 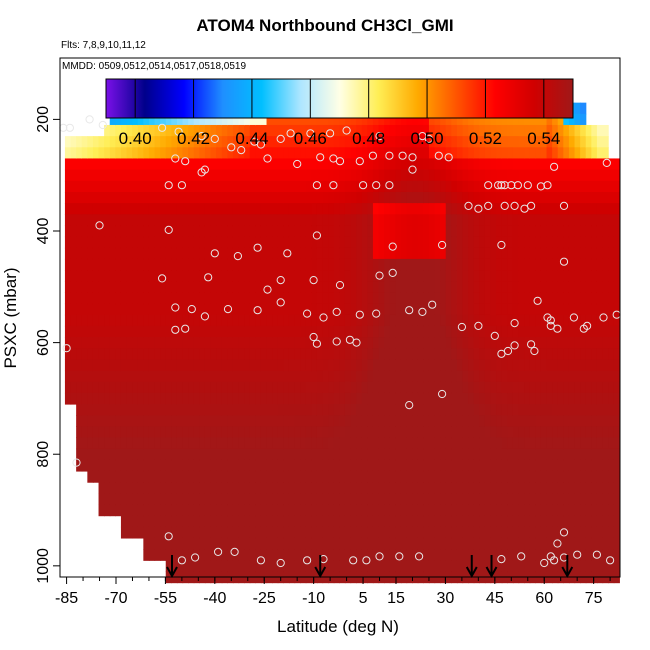 What do you see at coordinates (320, 572) in the screenshot?
I see `flight-arrow-head` at bounding box center [320, 572].